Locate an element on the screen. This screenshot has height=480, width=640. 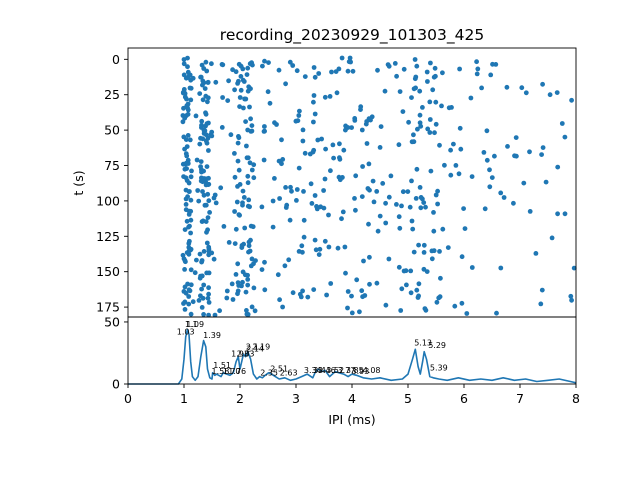
chart-title: recording_20230929_101303_425 is located at coordinates (352, 35).